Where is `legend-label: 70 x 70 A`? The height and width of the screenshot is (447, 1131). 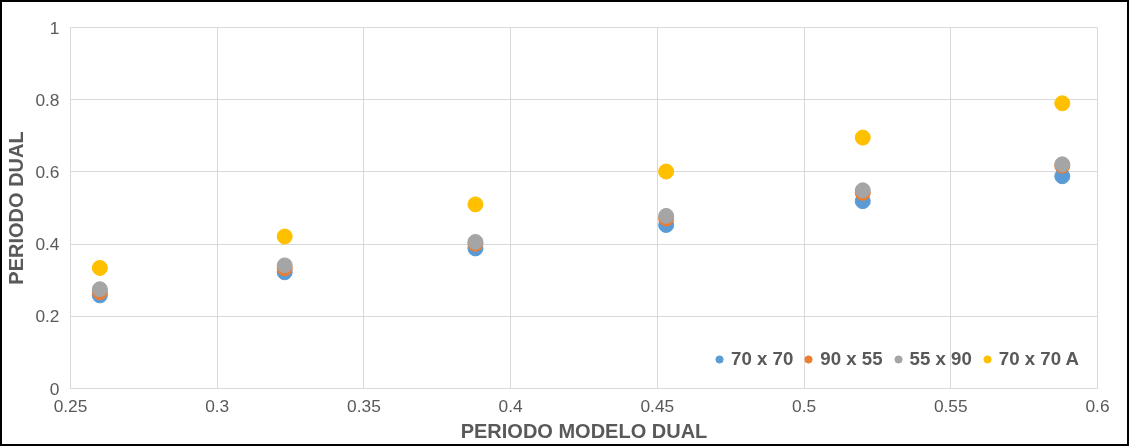
legend-label: 70 x 70 A is located at coordinates (1038, 359).